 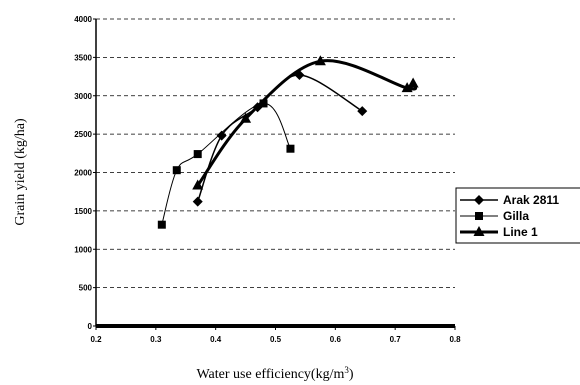 I want to click on x-axis-title: Water use efficiency(kg/m3), so click(x=274, y=373).